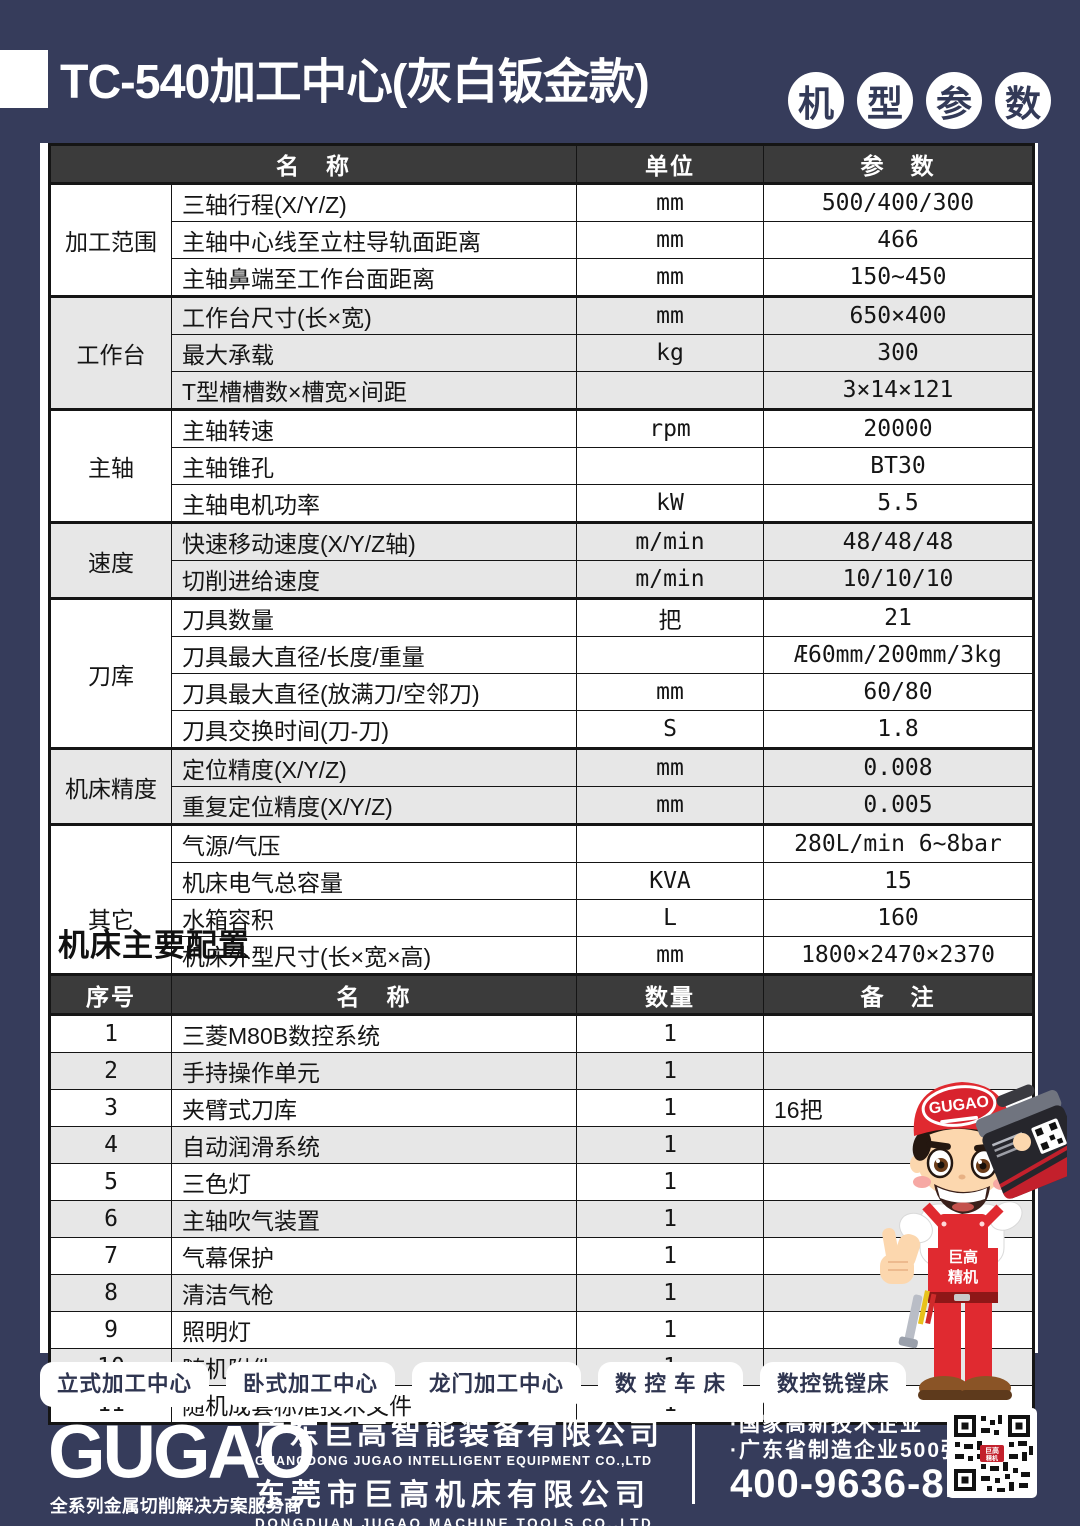 Image resolution: width=1080 pixels, height=1526 pixels. Describe the element at coordinates (670, 729) in the screenshot. I see `spec-unit-cell: S` at that location.